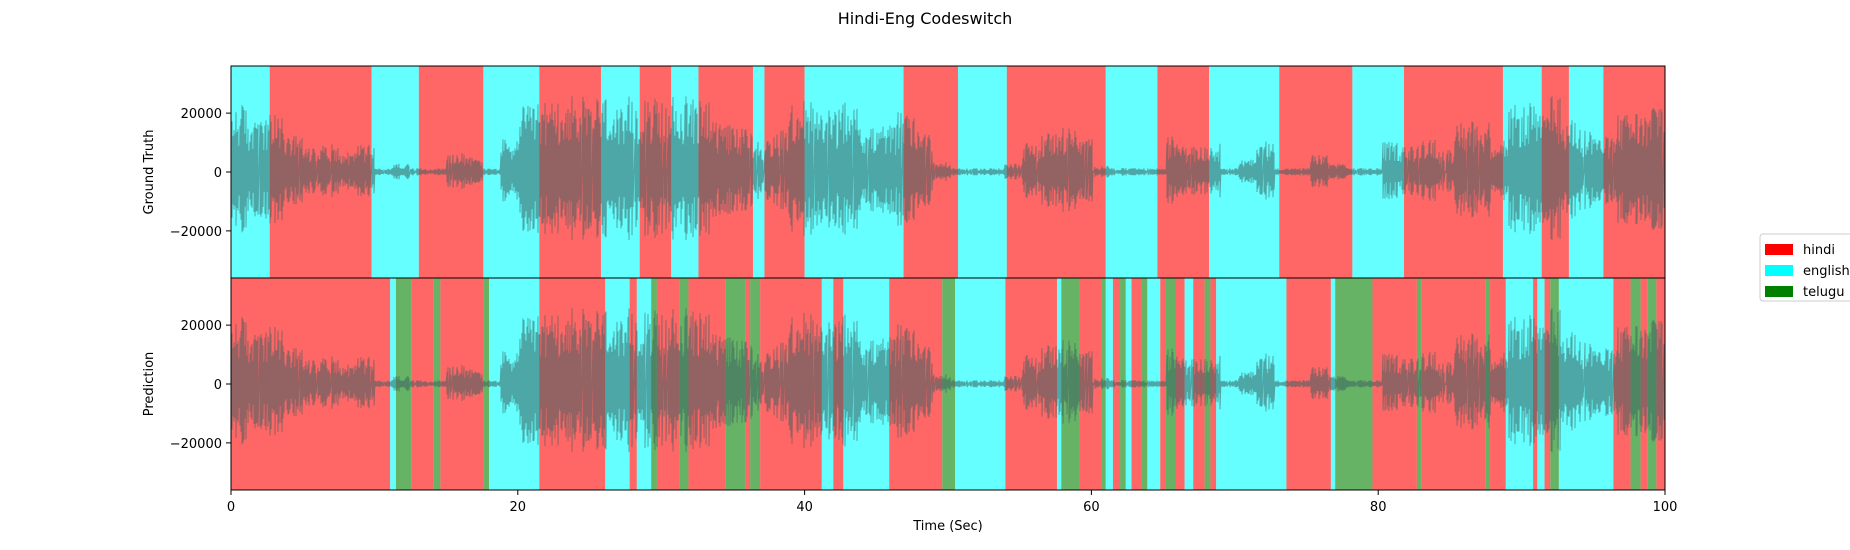 This screenshot has height=550, width=1850. What do you see at coordinates (149, 172) in the screenshot?
I see `y-axis-label: Ground Truth` at bounding box center [149, 172].